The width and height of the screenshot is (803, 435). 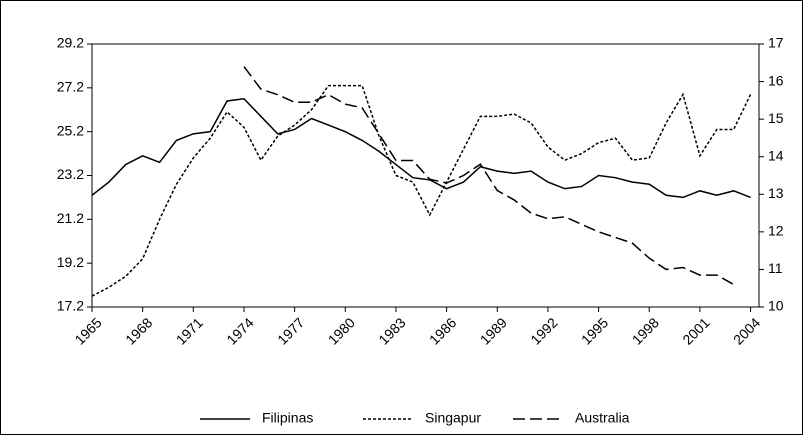 I want to click on legend-label: Australia, so click(x=602, y=418).